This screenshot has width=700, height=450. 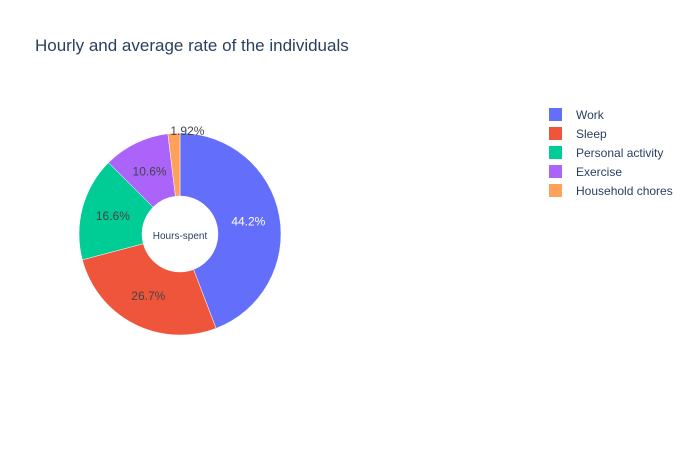 What do you see at coordinates (174, 164) in the screenshot?
I see `slice-household-chores` at bounding box center [174, 164].